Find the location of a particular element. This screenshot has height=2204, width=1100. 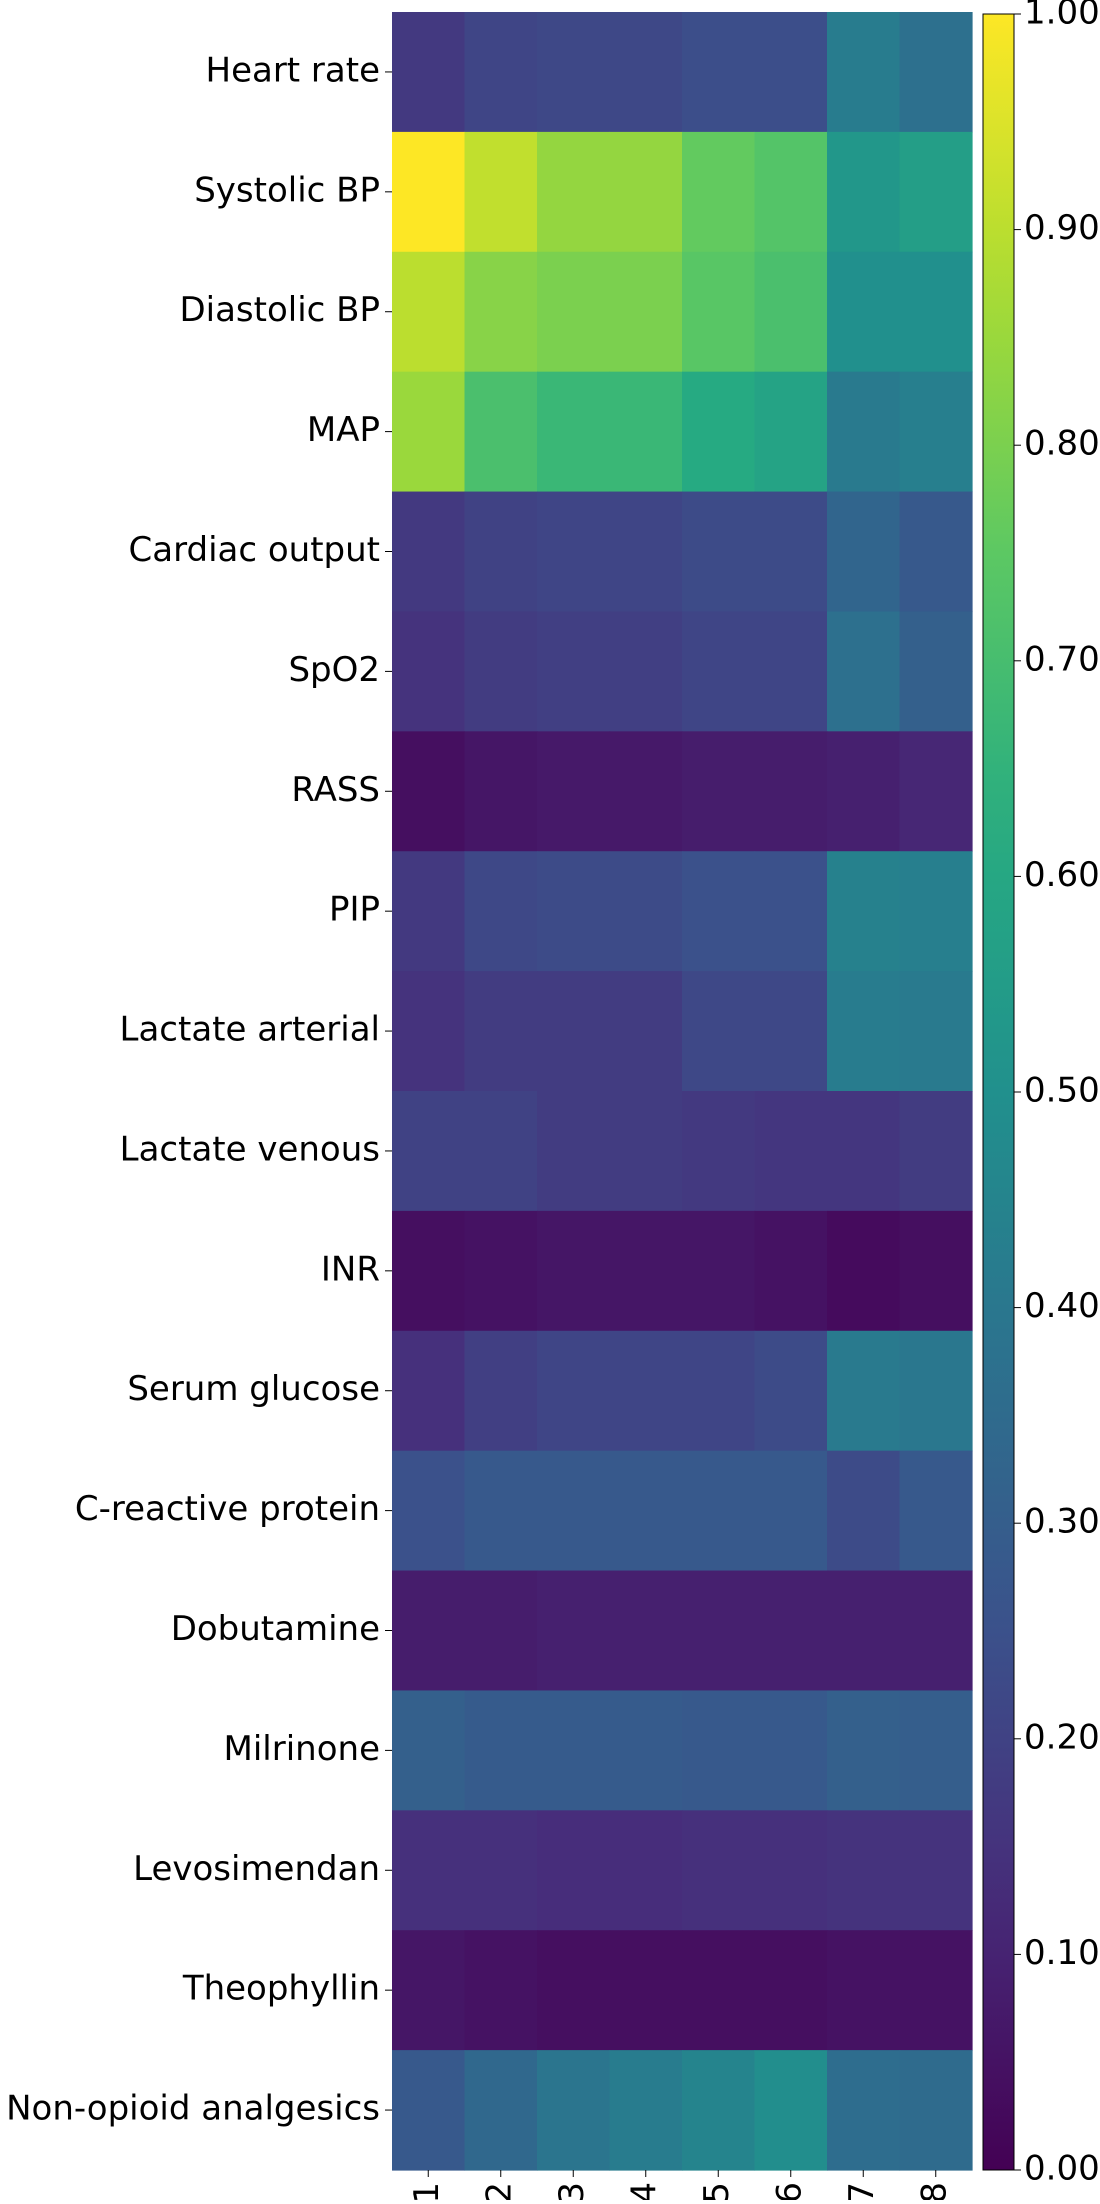

x-tick-label: 8 is located at coordinates (934, 2191).